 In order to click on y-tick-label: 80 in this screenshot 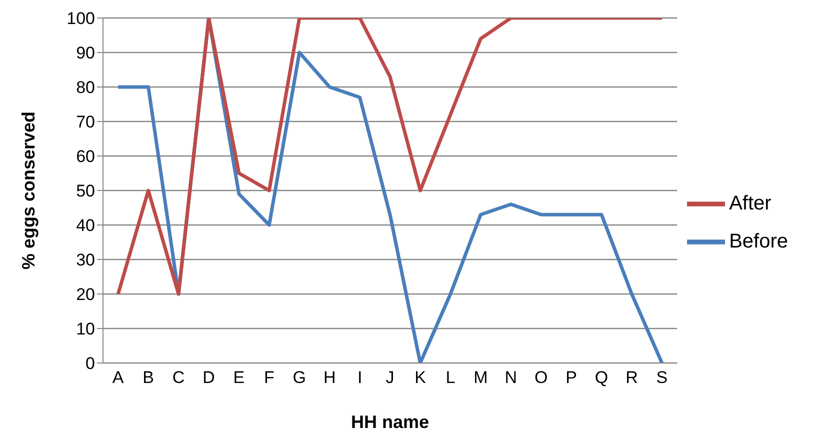, I will do `click(85, 88)`.